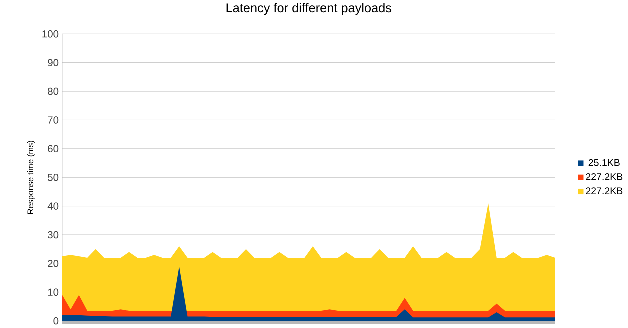 The width and height of the screenshot is (628, 328). I want to click on y-tick-label: 100, so click(50, 34).